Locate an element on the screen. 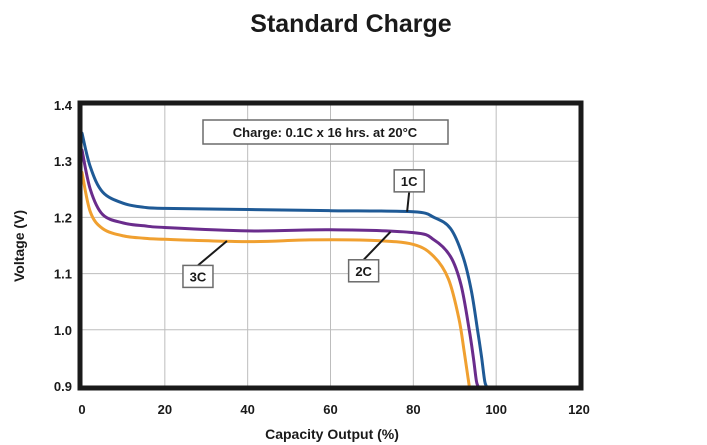  y-tick-label: 1.1 is located at coordinates (63, 274).